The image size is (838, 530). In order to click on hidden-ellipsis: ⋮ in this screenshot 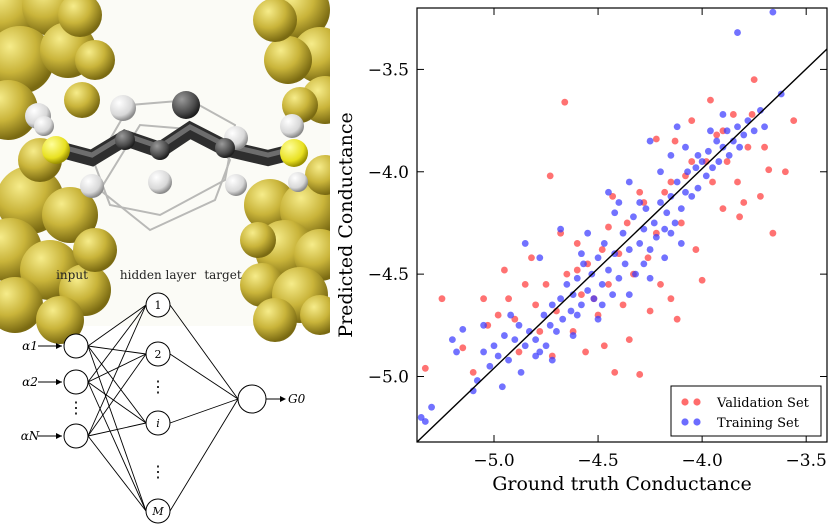, I will do `click(158, 386)`.